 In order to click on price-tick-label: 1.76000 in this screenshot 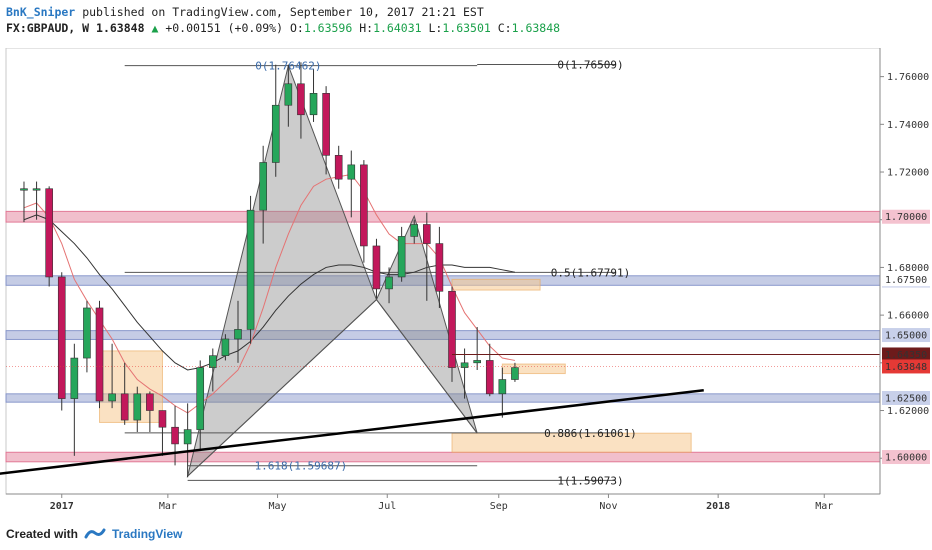, I will do `click(908, 77)`.